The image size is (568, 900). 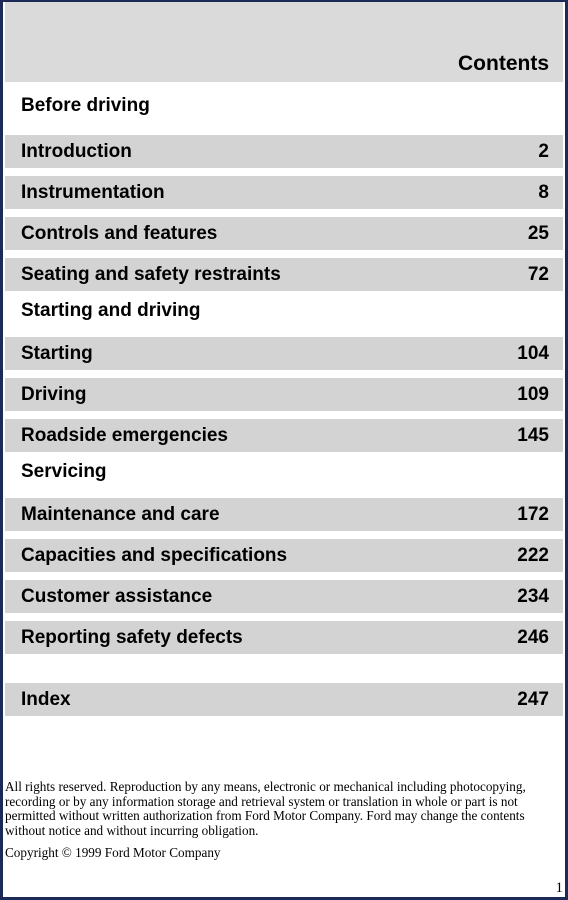 I want to click on entry-page: 234, so click(x=533, y=596).